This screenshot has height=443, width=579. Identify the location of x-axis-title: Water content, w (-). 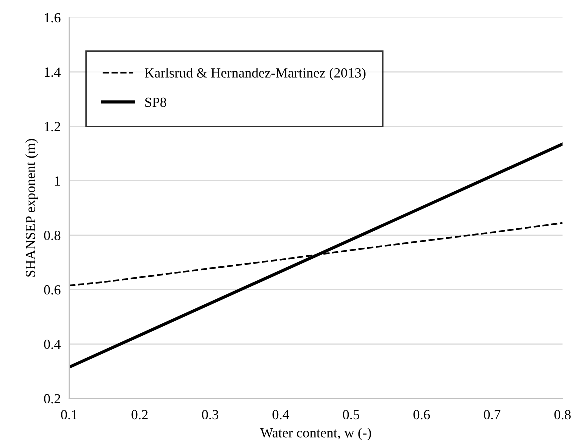
(316, 434).